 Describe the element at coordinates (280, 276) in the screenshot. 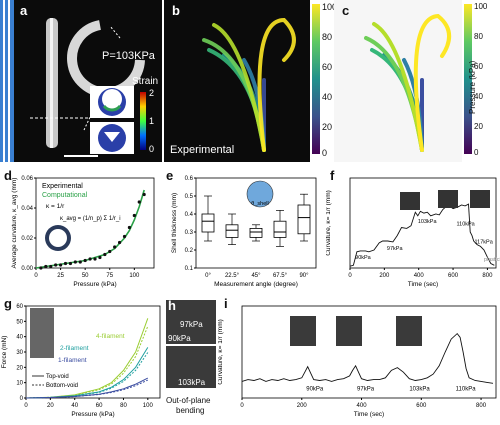

I see `x-tick-label: 67.5°` at that location.